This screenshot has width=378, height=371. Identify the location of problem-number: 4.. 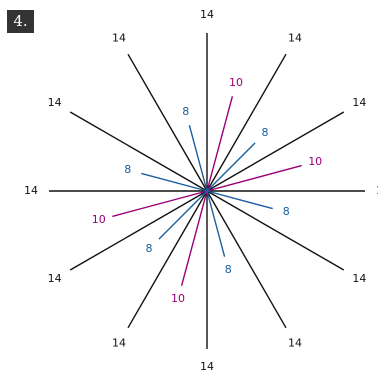
(20, 21).